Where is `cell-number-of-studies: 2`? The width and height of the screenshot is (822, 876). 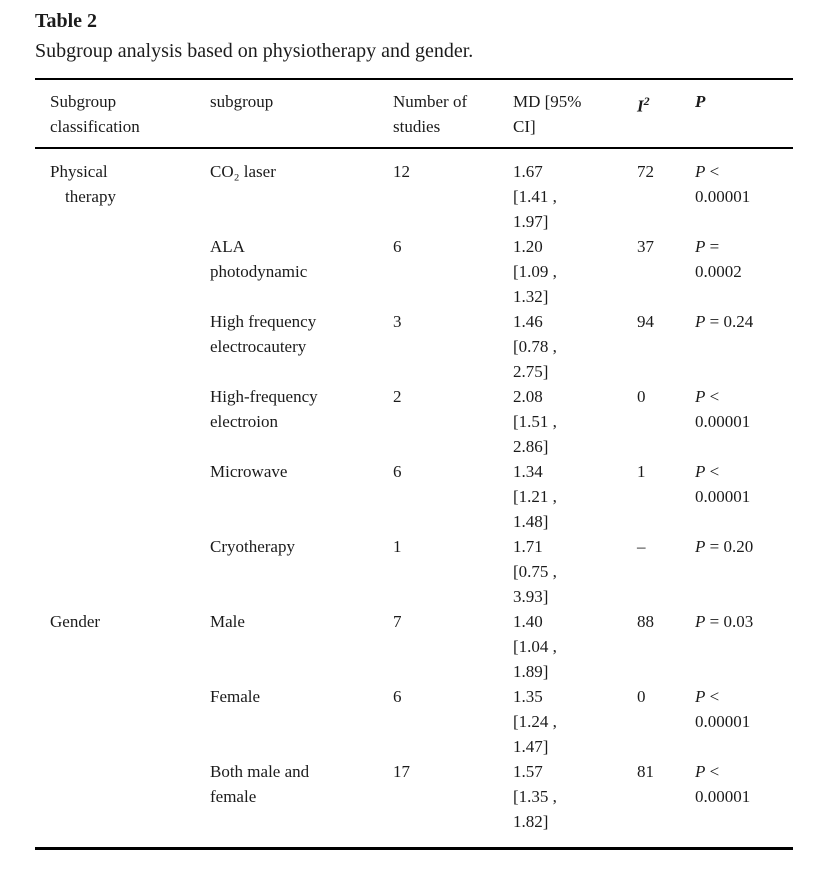
cell-number-of-studies: 2 is located at coordinates (397, 396).